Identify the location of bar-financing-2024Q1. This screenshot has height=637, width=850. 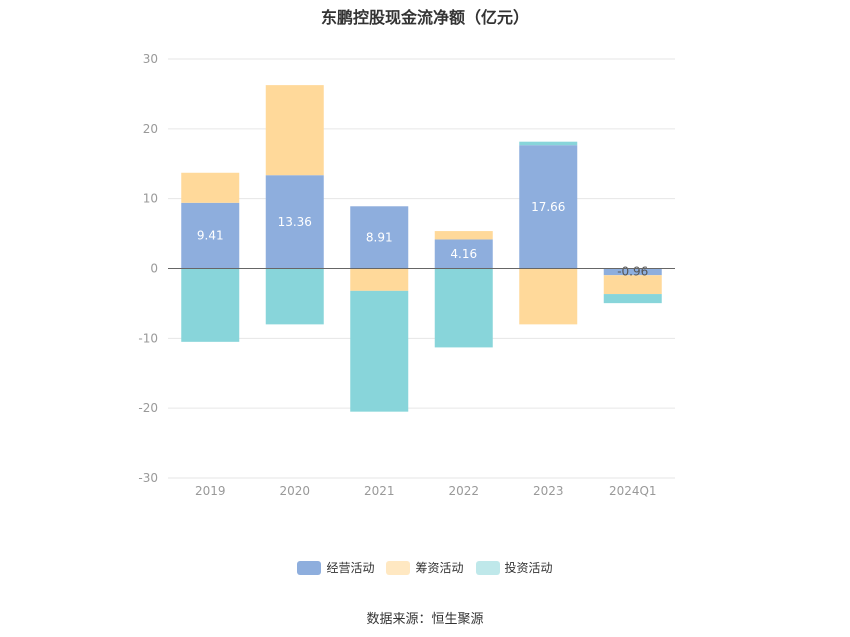
(632, 285).